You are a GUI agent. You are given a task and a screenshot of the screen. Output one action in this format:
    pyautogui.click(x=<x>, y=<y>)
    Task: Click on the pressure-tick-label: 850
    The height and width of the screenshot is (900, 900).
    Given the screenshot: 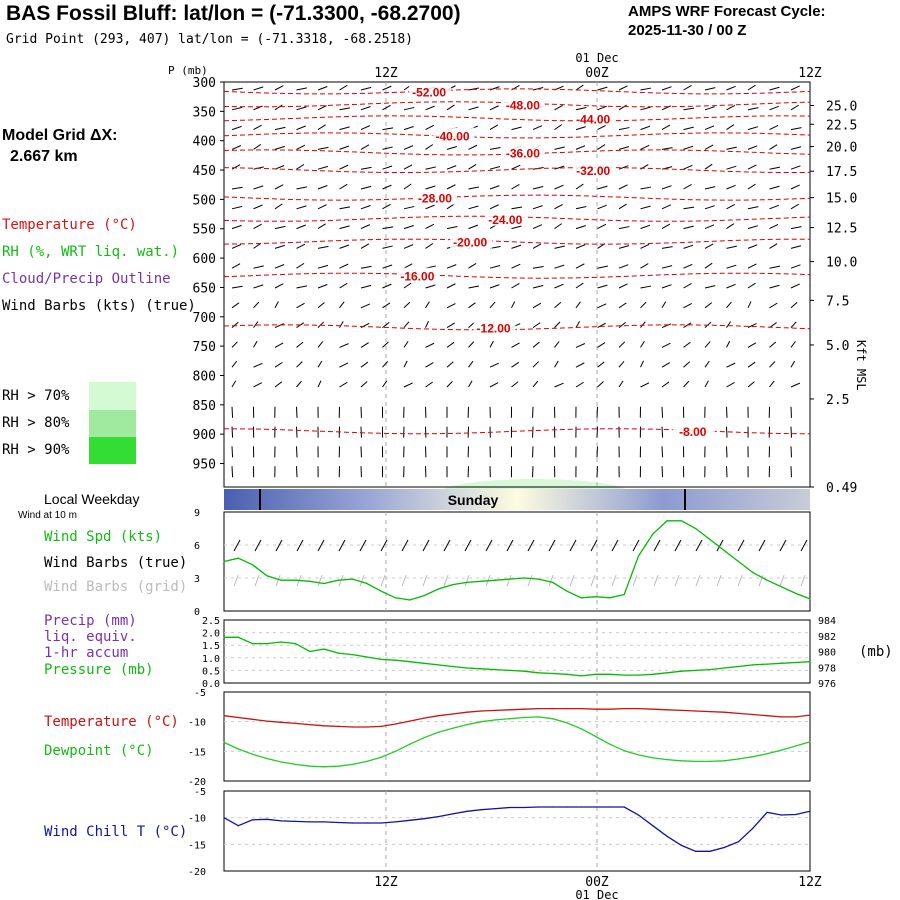 What is the action you would take?
    pyautogui.click(x=204, y=406)
    